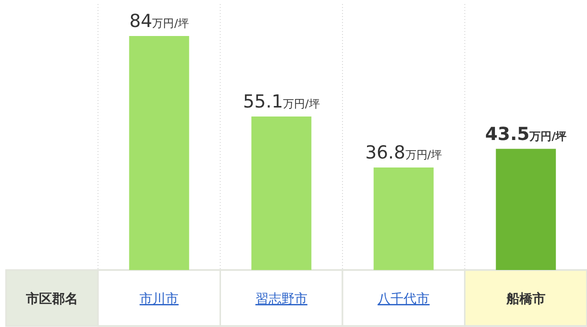 Image resolution: width=587 pixels, height=327 pixels. What do you see at coordinates (159, 299) in the screenshot?
I see `x-tick-label: 市川市` at bounding box center [159, 299].